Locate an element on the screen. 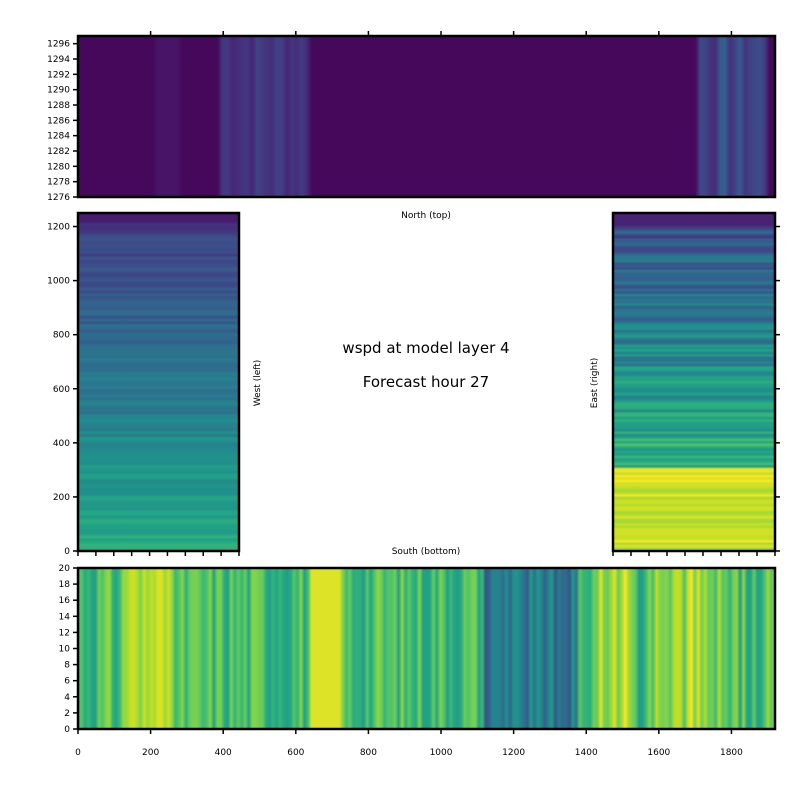 The height and width of the screenshot is (790, 811). east-panel-label: East (right) is located at coordinates (595, 383).